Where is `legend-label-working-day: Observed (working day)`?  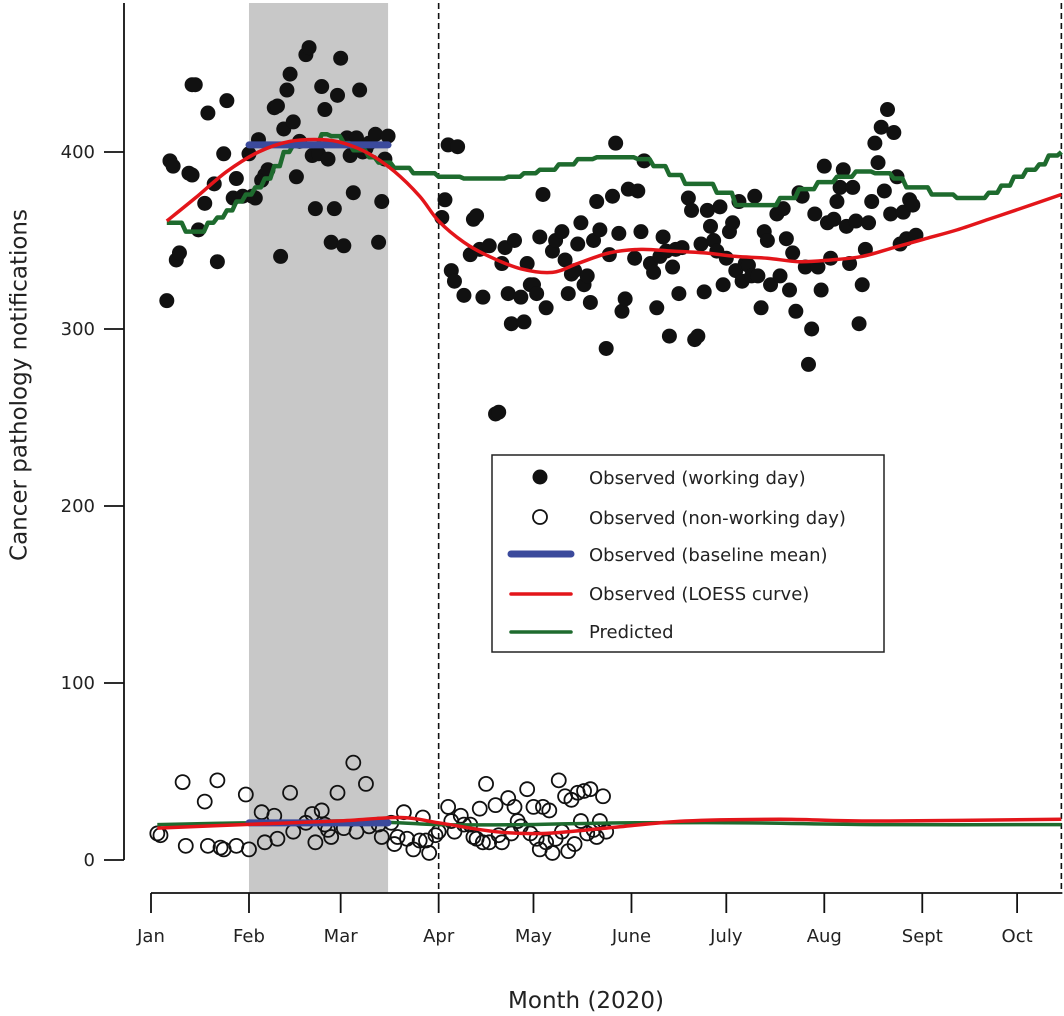 legend-label-working-day: Observed (working day) is located at coordinates (697, 478).